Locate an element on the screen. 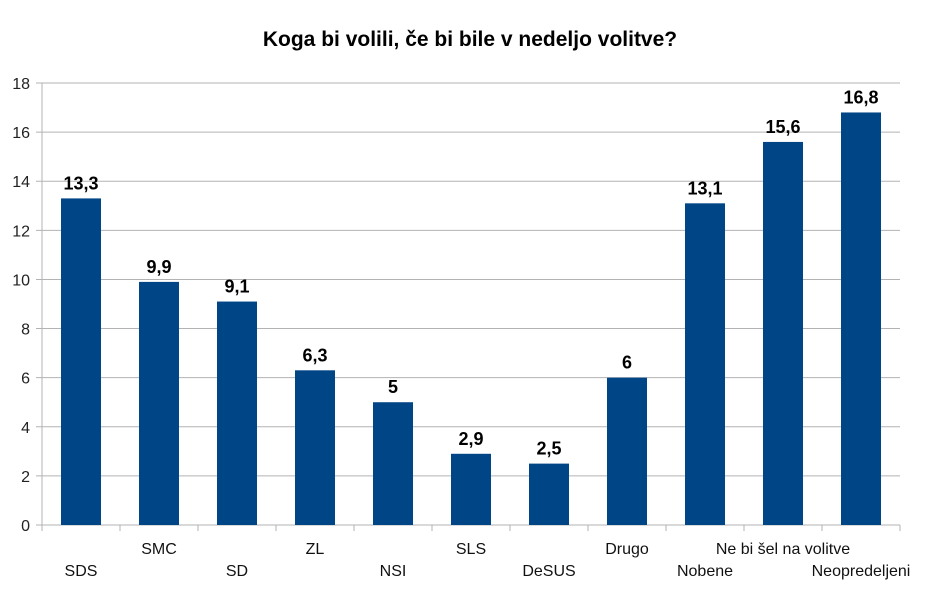  data-label: 16,8 is located at coordinates (860, 97).